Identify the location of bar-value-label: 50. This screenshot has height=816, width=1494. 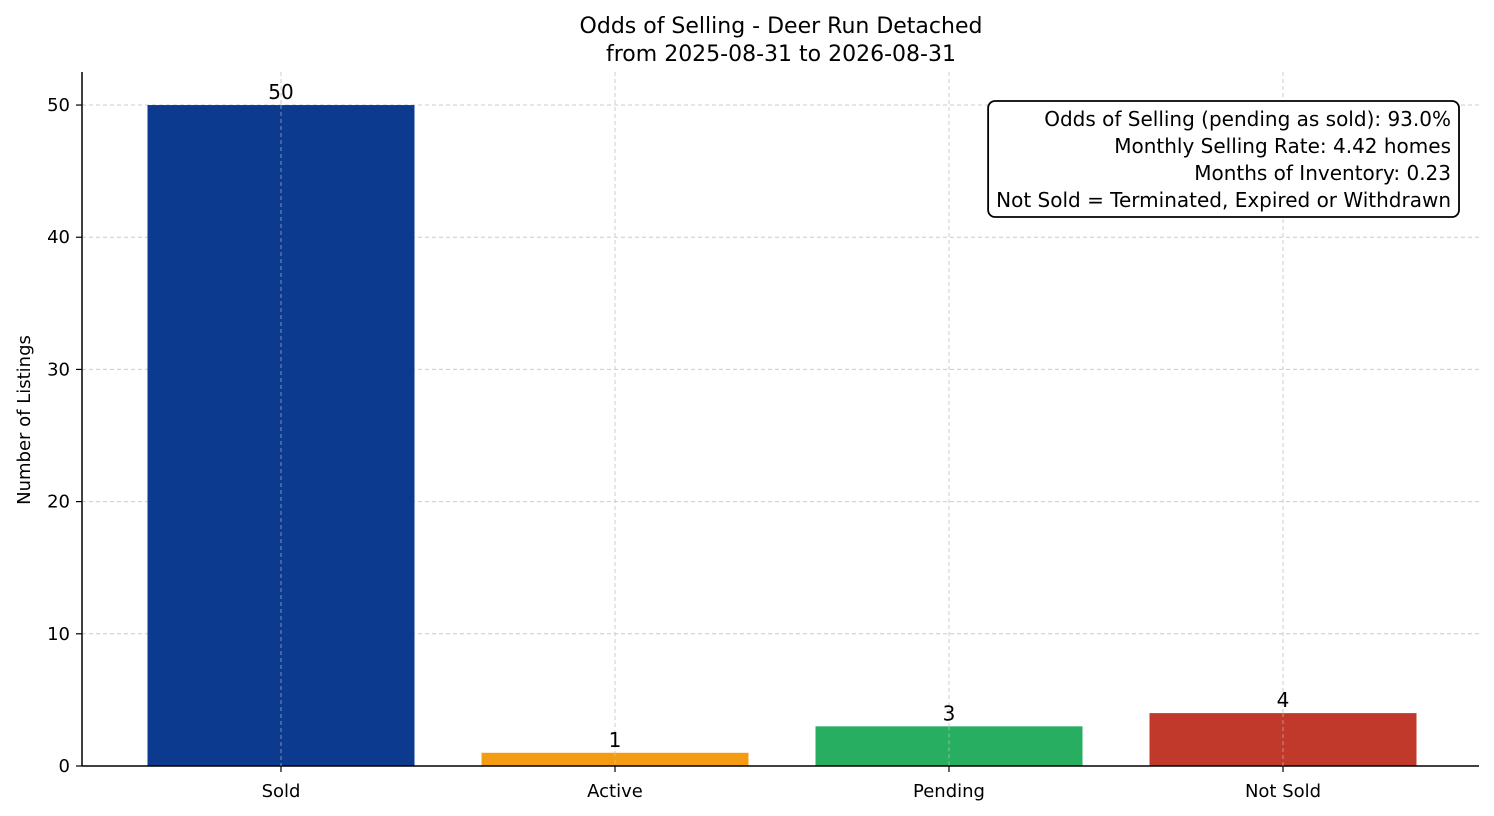
(280, 92).